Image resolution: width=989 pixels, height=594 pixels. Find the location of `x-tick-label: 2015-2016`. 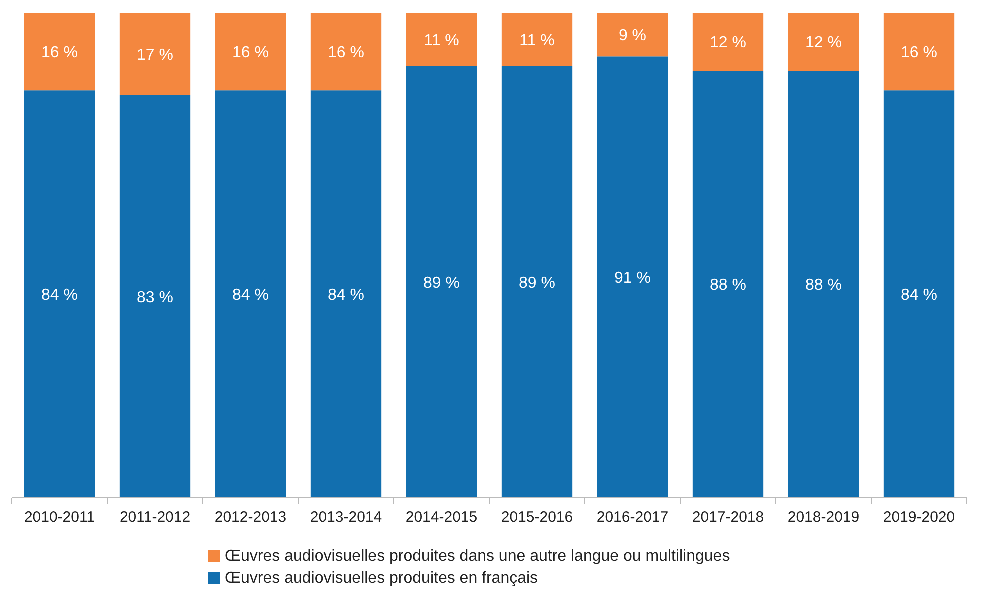

x-tick-label: 2015-2016 is located at coordinates (537, 517).